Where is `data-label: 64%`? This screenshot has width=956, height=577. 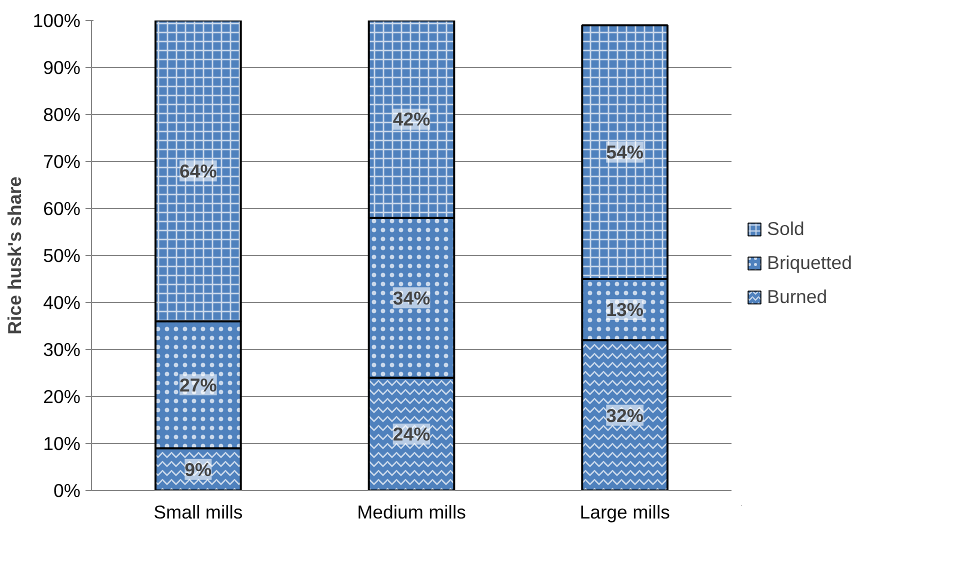
data-label: 64% is located at coordinates (198, 171).